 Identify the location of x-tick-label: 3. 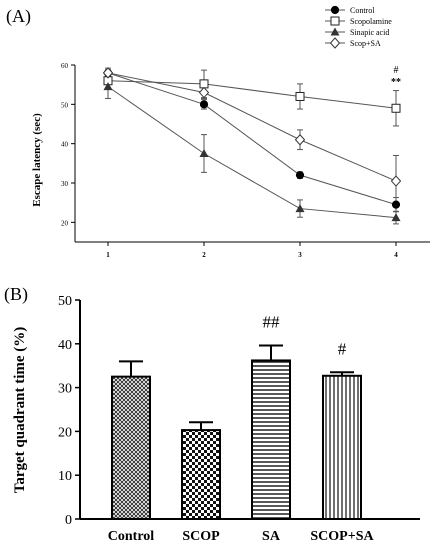
(300, 255).